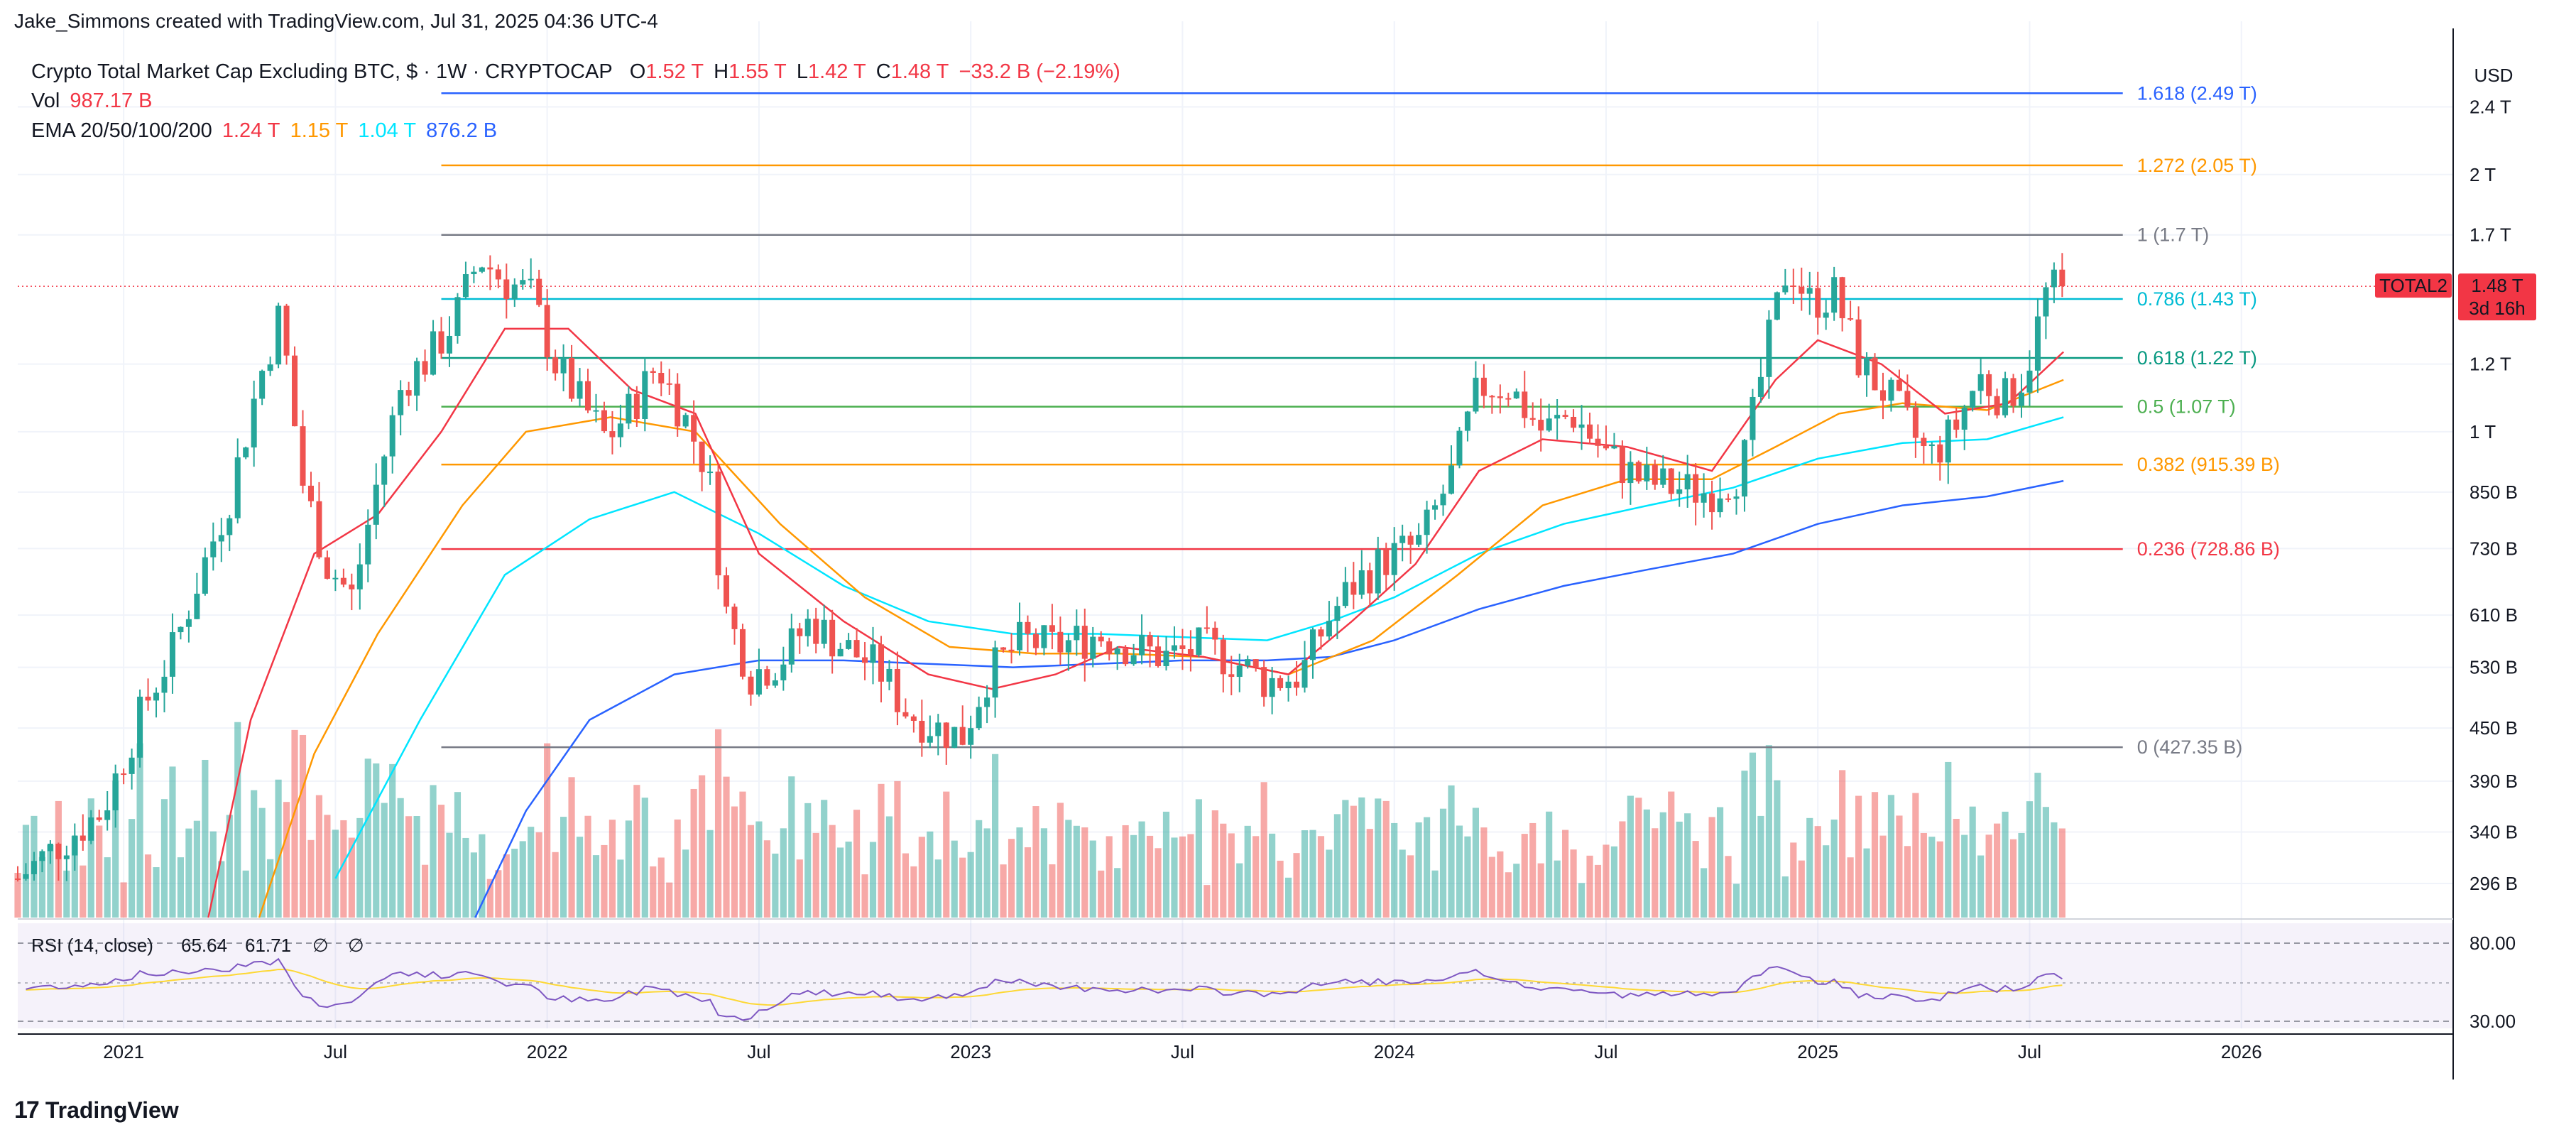  I want to click on price-axis-tick: 610 B, so click(2493, 615).